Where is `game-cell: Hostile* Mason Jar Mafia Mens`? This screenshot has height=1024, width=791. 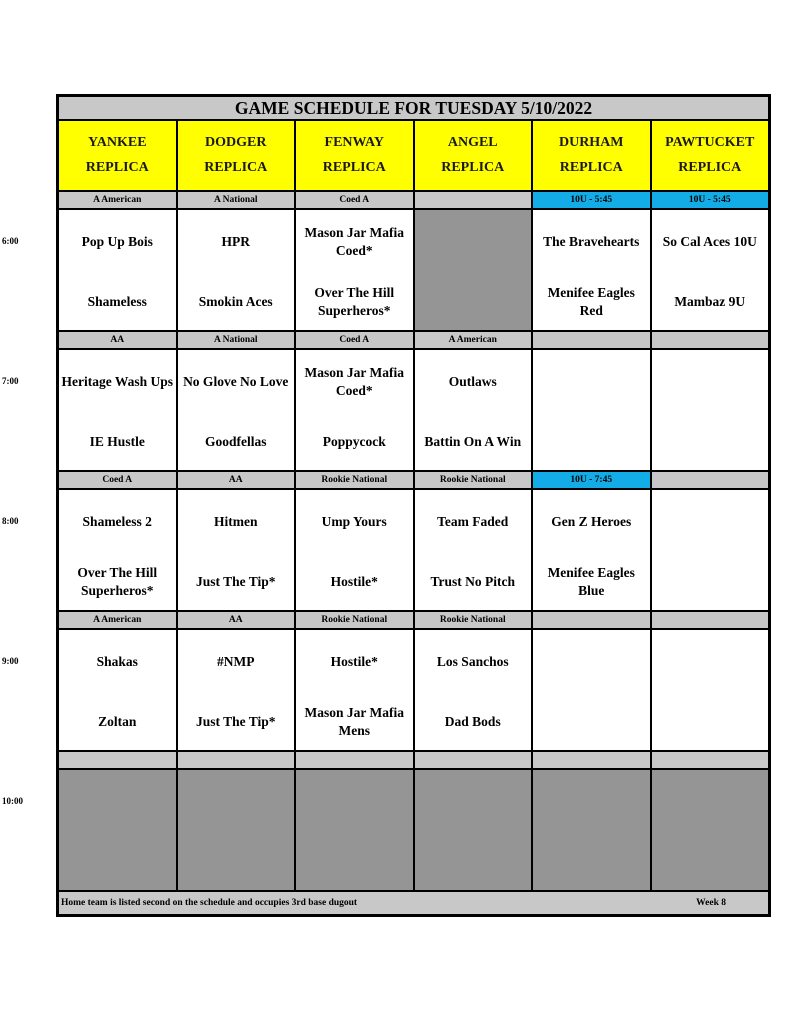
game-cell: Hostile* Mason Jar Mafia Mens is located at coordinates (354, 690).